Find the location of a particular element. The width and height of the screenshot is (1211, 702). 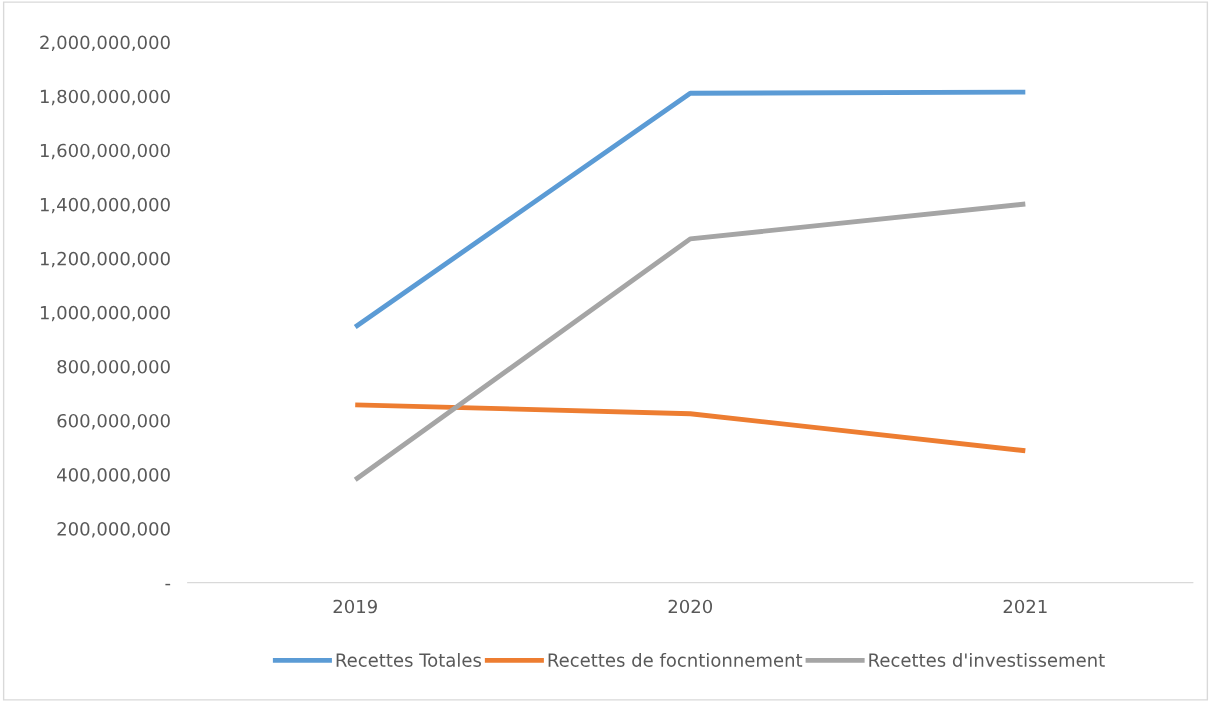

x-tick-label: 2019 is located at coordinates (355, 606).